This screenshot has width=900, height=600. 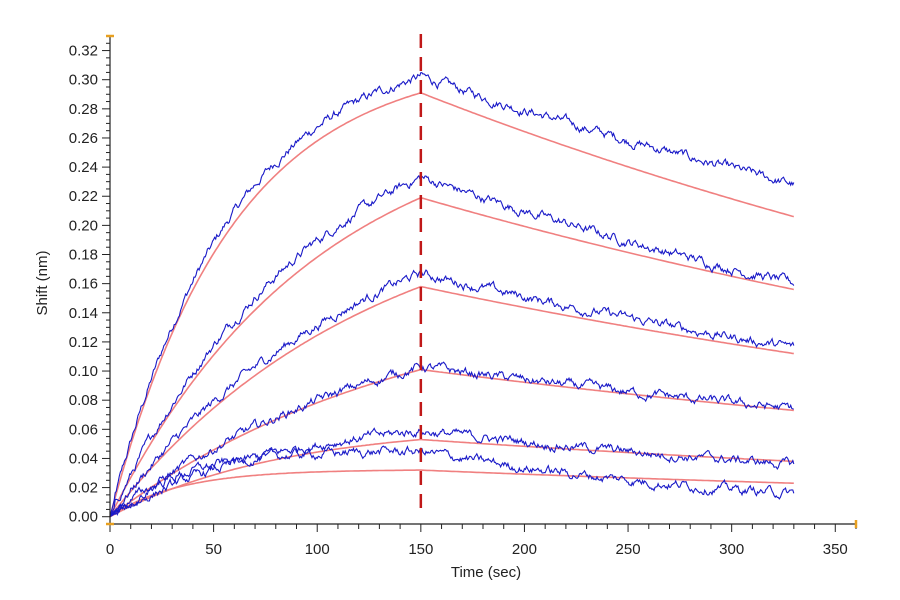 I want to click on y-tick-label: 0.30, so click(x=83, y=80).